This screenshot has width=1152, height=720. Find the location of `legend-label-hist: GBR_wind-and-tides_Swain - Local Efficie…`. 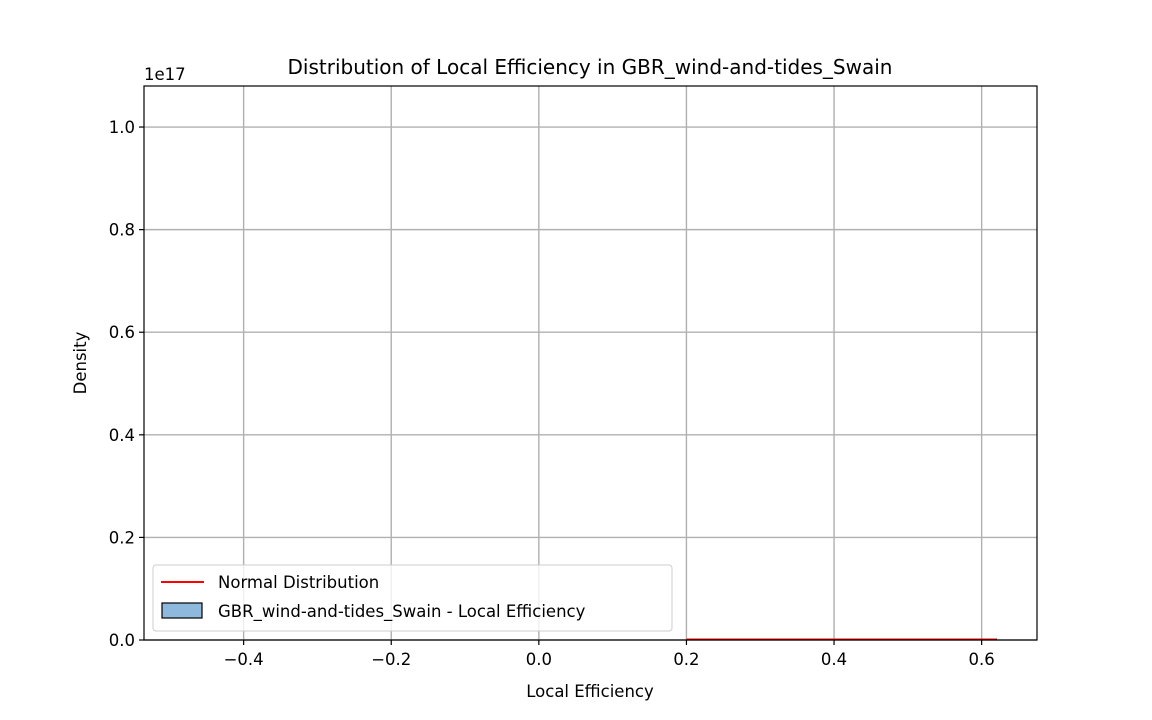

legend-label-hist: GBR_wind-and-tides_Swain - Local Efficie… is located at coordinates (402, 612).